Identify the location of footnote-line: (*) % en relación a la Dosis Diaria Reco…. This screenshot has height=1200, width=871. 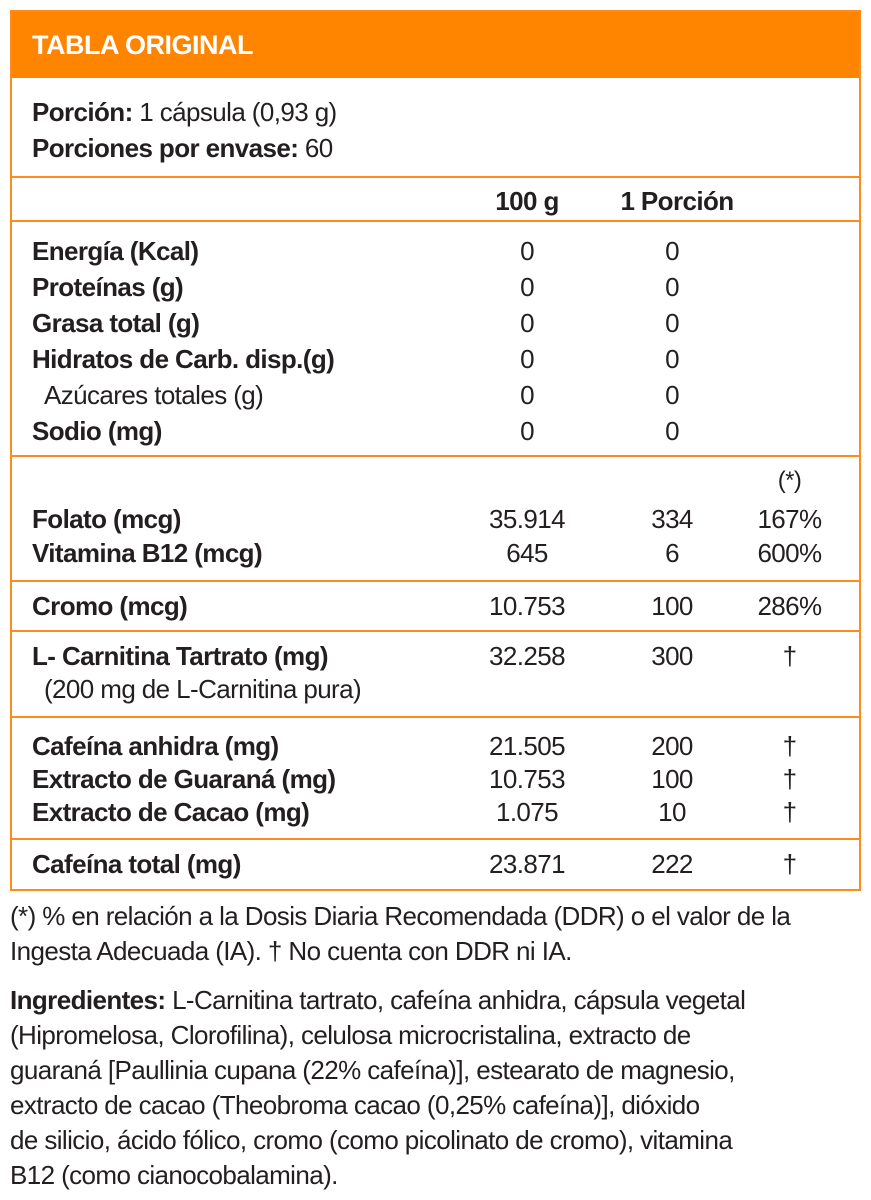
(400, 916).